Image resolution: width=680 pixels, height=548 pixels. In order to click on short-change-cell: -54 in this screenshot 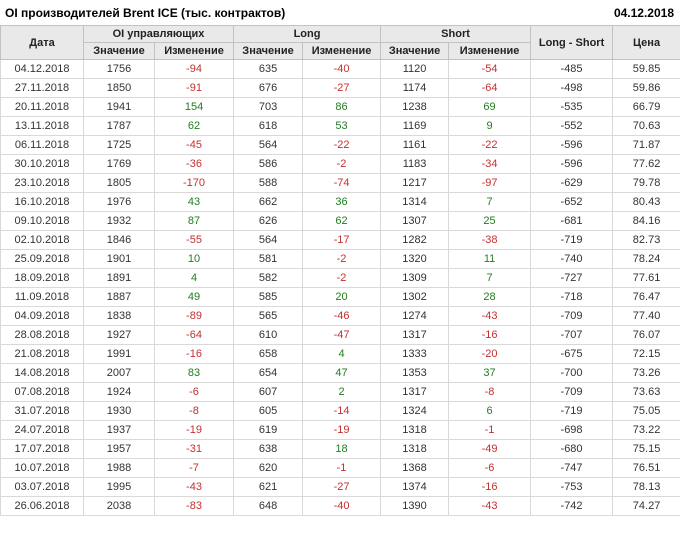, I will do `click(490, 69)`.